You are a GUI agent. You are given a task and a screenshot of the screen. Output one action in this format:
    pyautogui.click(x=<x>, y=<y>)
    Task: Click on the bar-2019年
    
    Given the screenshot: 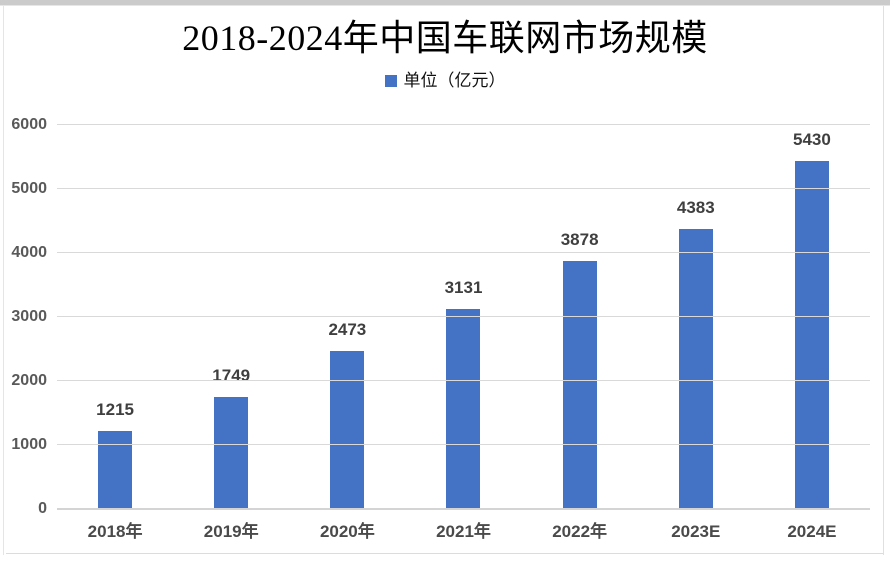 What is the action you would take?
    pyautogui.click(x=231, y=453)
    